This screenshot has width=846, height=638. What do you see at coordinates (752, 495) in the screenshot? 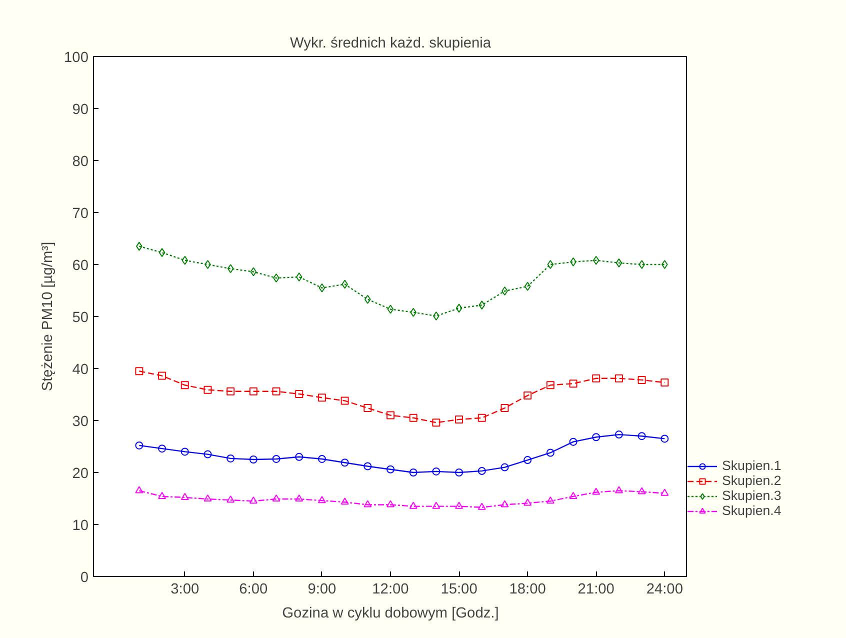
I see `legend-label: Skupien.3` at bounding box center [752, 495].